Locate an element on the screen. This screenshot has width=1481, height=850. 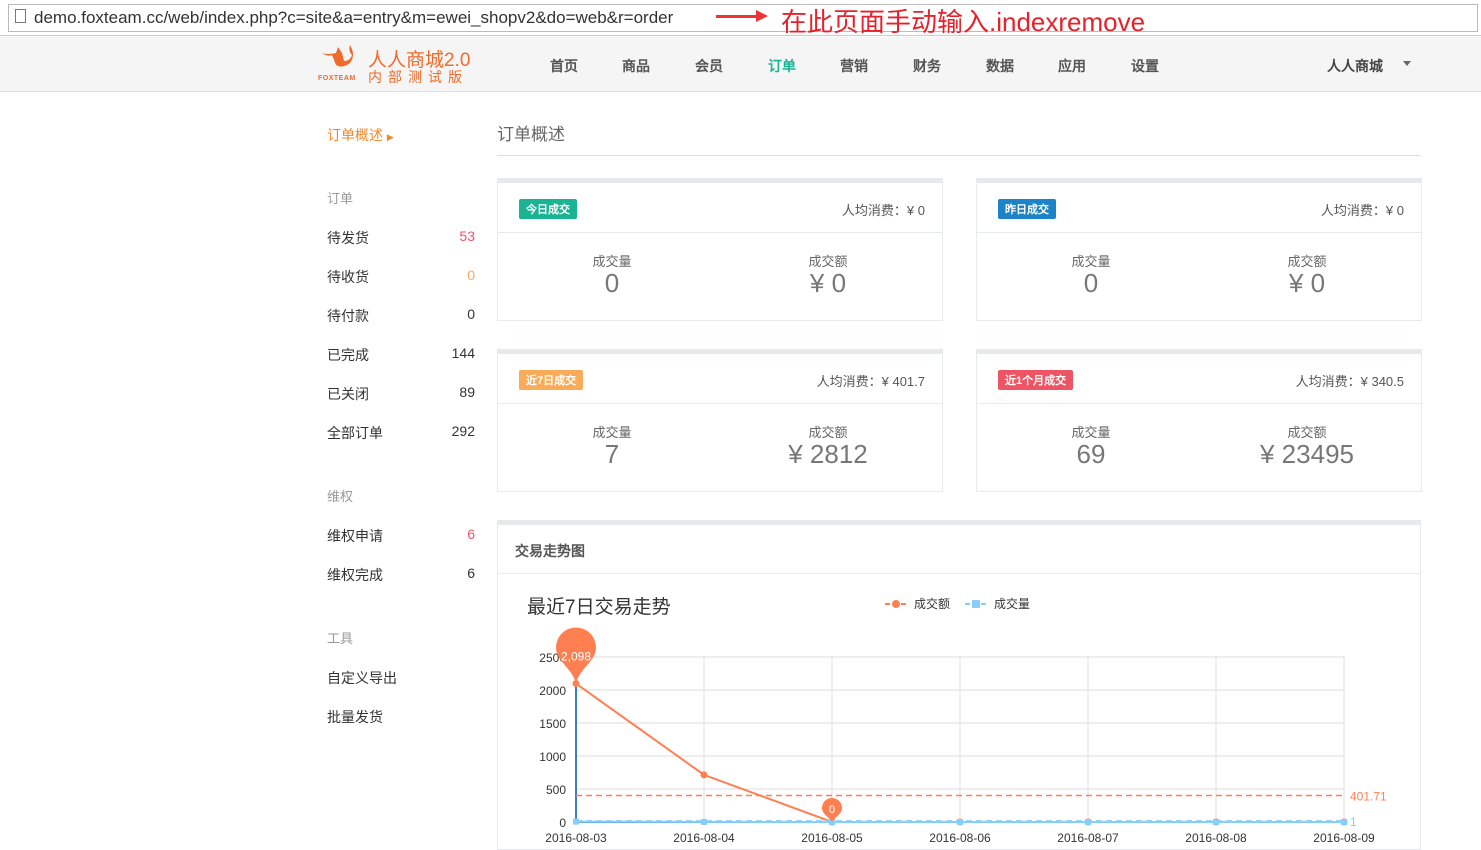
x-tick-label: 2016-08-03 is located at coordinates (576, 838).